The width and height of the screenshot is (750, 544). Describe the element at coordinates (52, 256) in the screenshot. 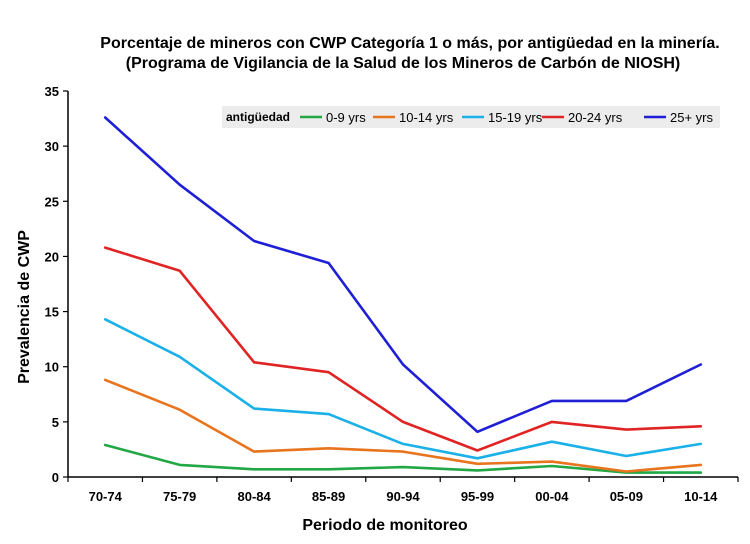

I see `y-tick-label: 20` at that location.